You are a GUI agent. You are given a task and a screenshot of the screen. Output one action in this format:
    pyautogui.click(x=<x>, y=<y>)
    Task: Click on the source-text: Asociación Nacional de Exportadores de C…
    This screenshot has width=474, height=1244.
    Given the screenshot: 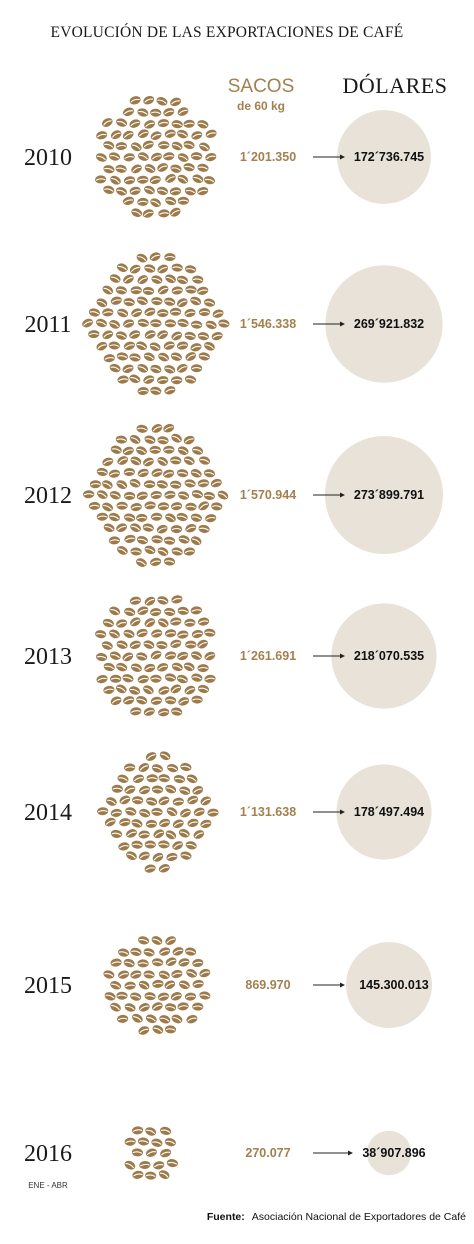 What is the action you would take?
    pyautogui.click(x=359, y=1217)
    